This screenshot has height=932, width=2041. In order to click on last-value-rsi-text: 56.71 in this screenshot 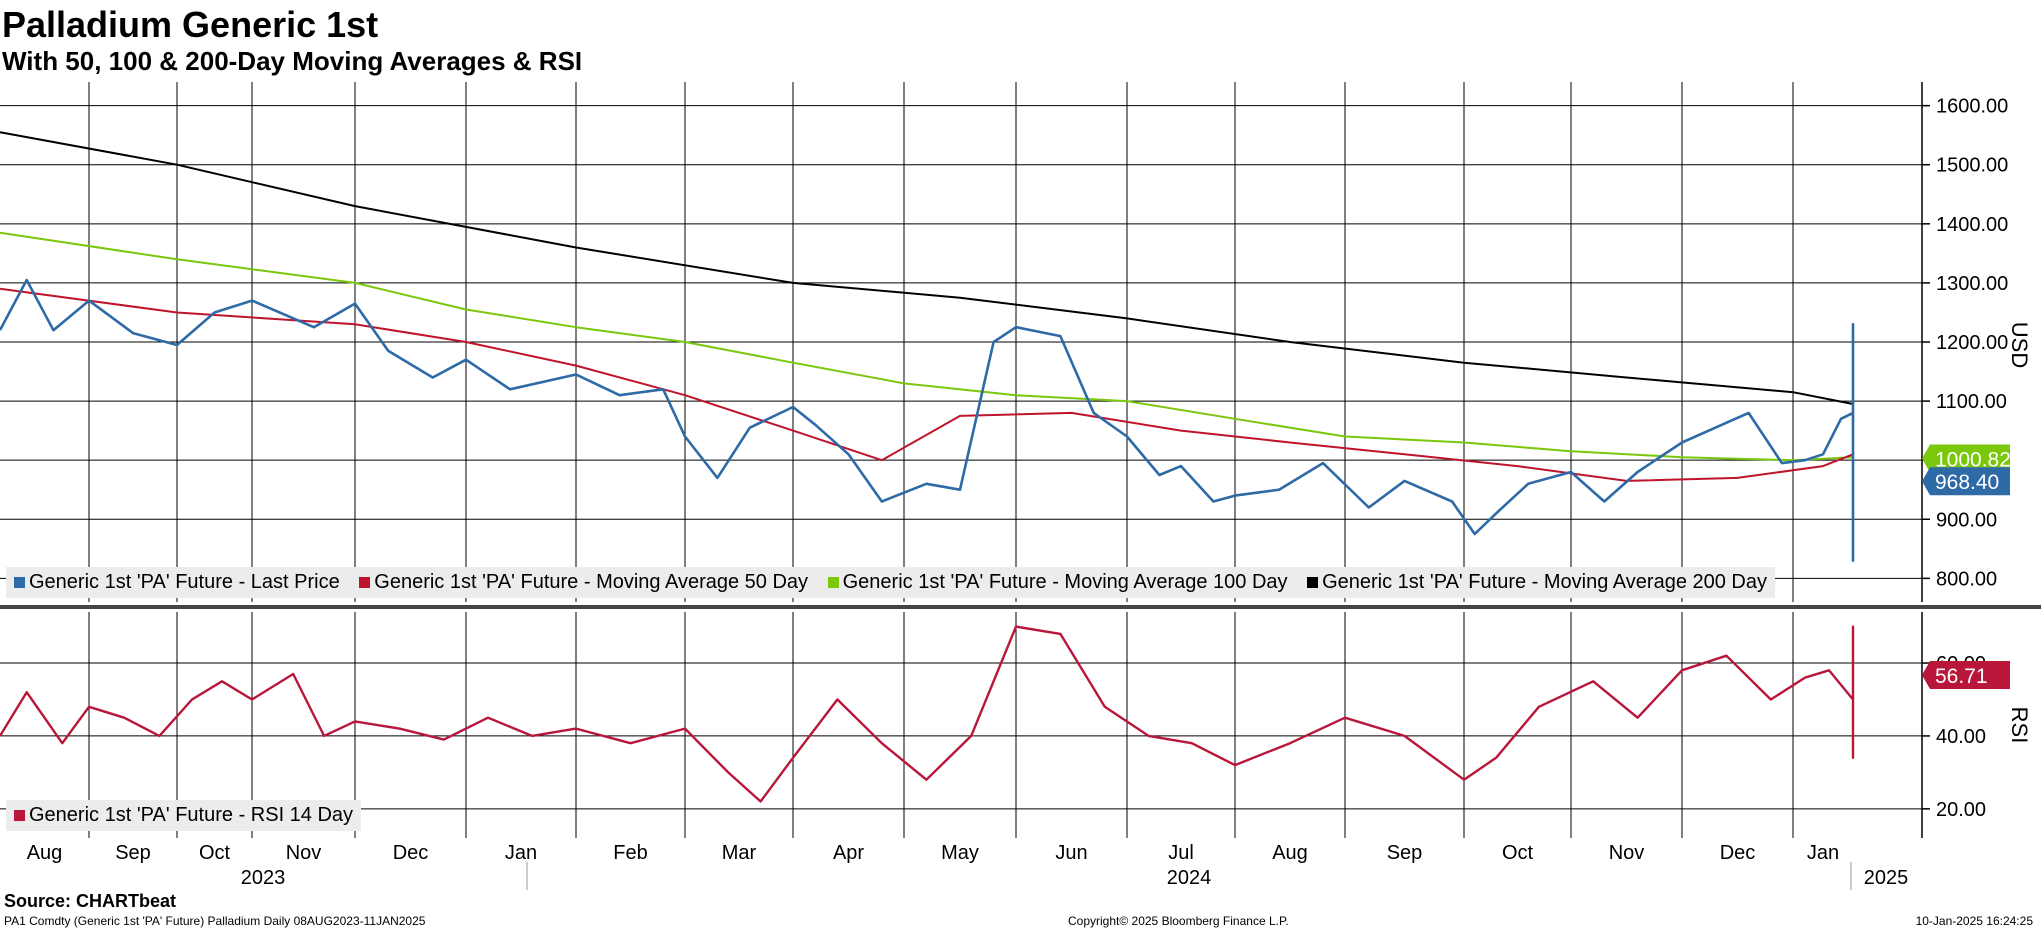, I will do `click(1961, 676)`.